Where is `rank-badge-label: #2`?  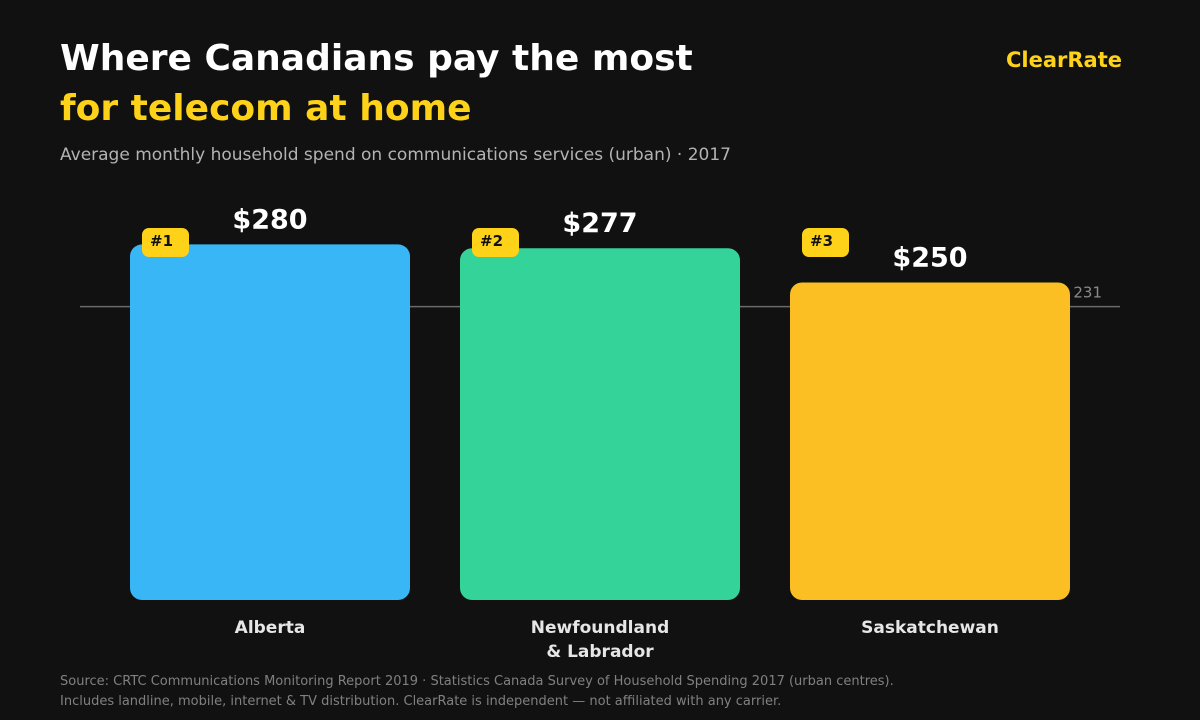 rank-badge-label: #2 is located at coordinates (491, 241).